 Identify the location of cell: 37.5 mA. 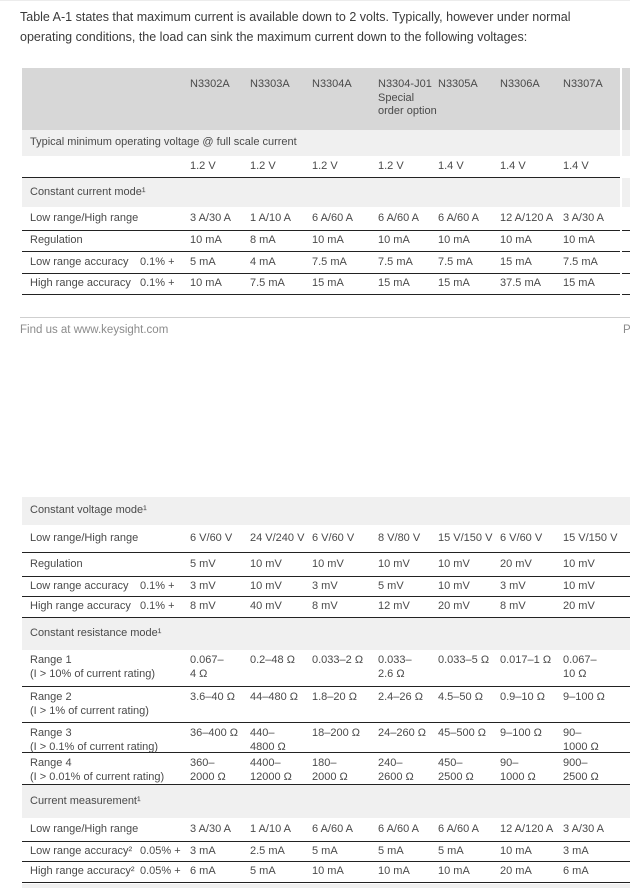
(520, 283).